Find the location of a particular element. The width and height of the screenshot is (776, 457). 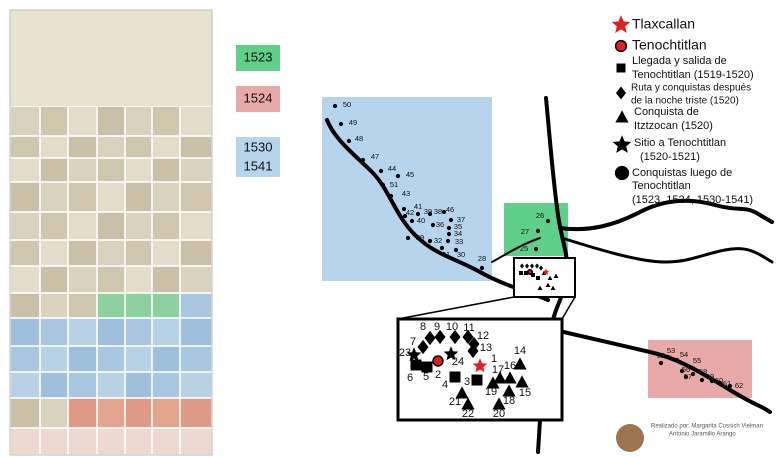

ring is located at coordinates (621, 46).